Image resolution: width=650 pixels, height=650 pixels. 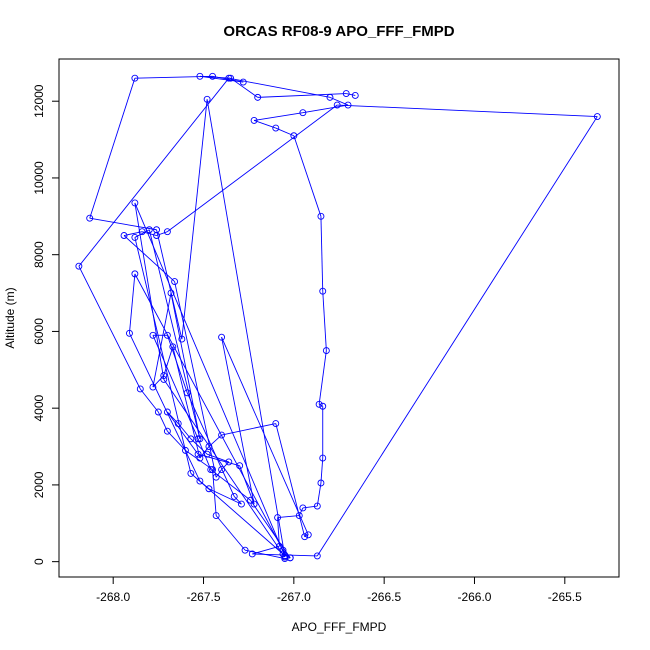 What do you see at coordinates (39, 101) in the screenshot?
I see `y-tick-label: 12000` at bounding box center [39, 101].